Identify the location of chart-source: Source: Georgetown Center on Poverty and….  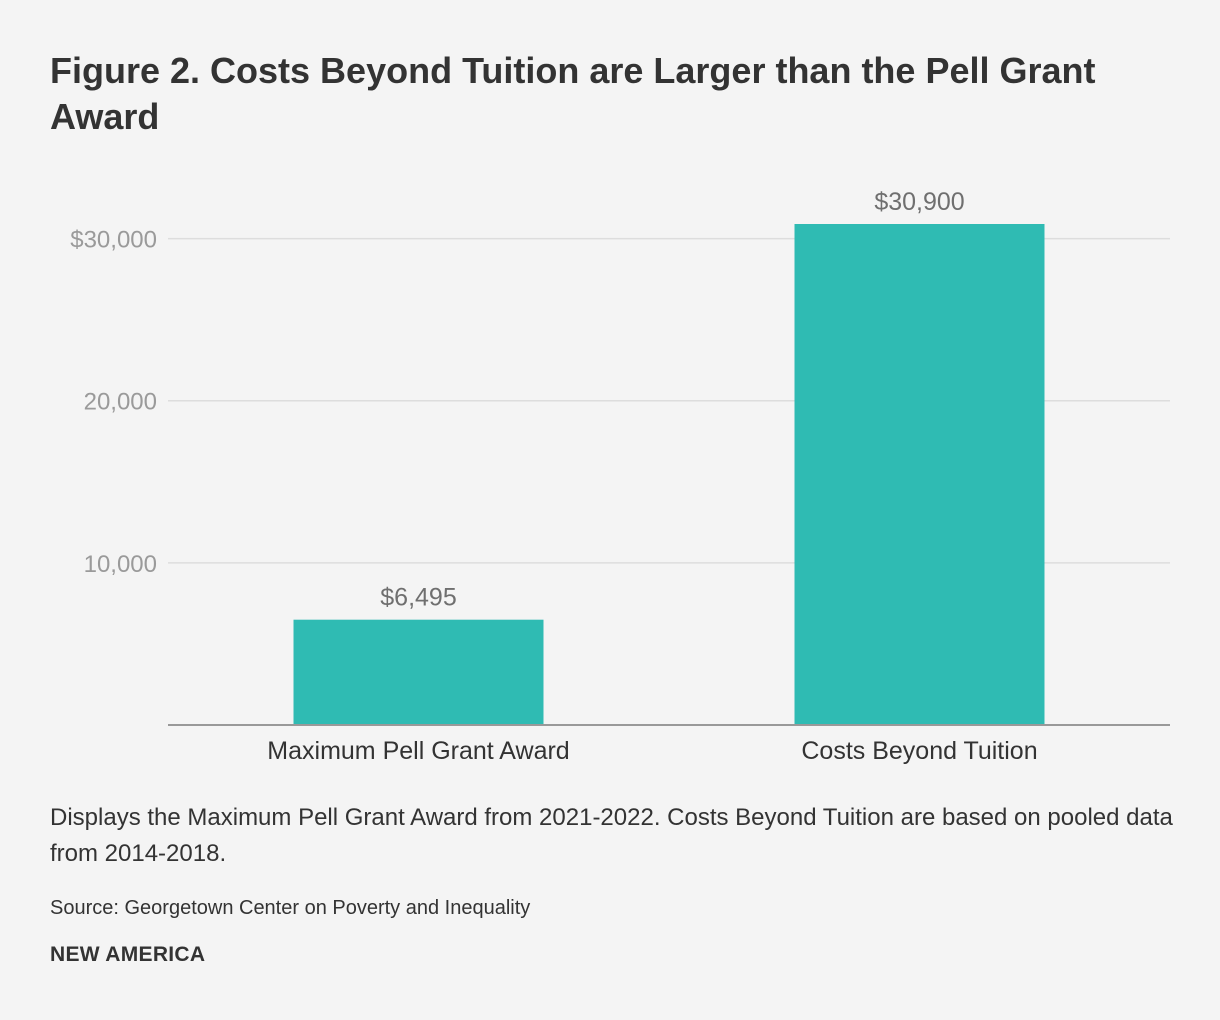
(290, 908).